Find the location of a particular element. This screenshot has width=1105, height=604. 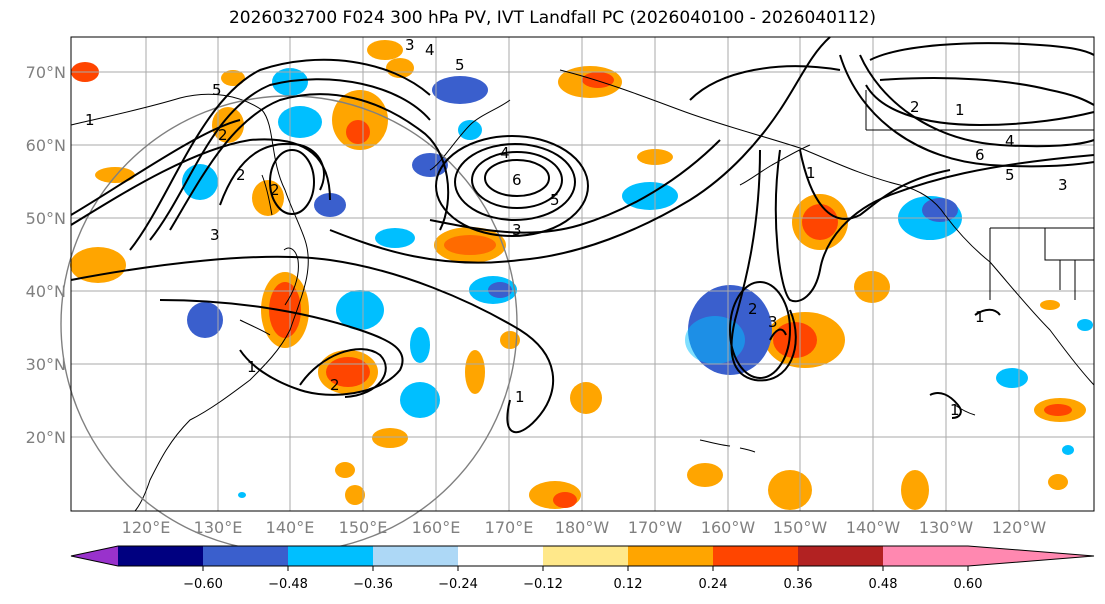

lon-label: 150°E is located at coordinates (363, 527).